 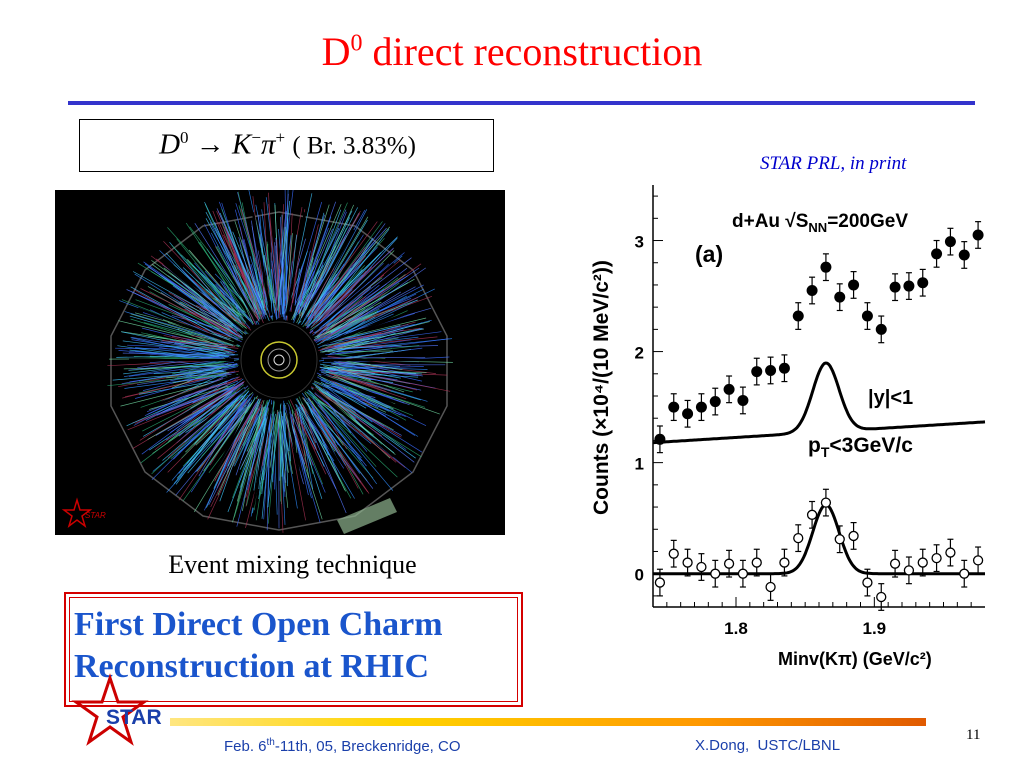 What do you see at coordinates (819, 403) in the screenshot?
I see `fit-curve-signal-plus-background` at bounding box center [819, 403].